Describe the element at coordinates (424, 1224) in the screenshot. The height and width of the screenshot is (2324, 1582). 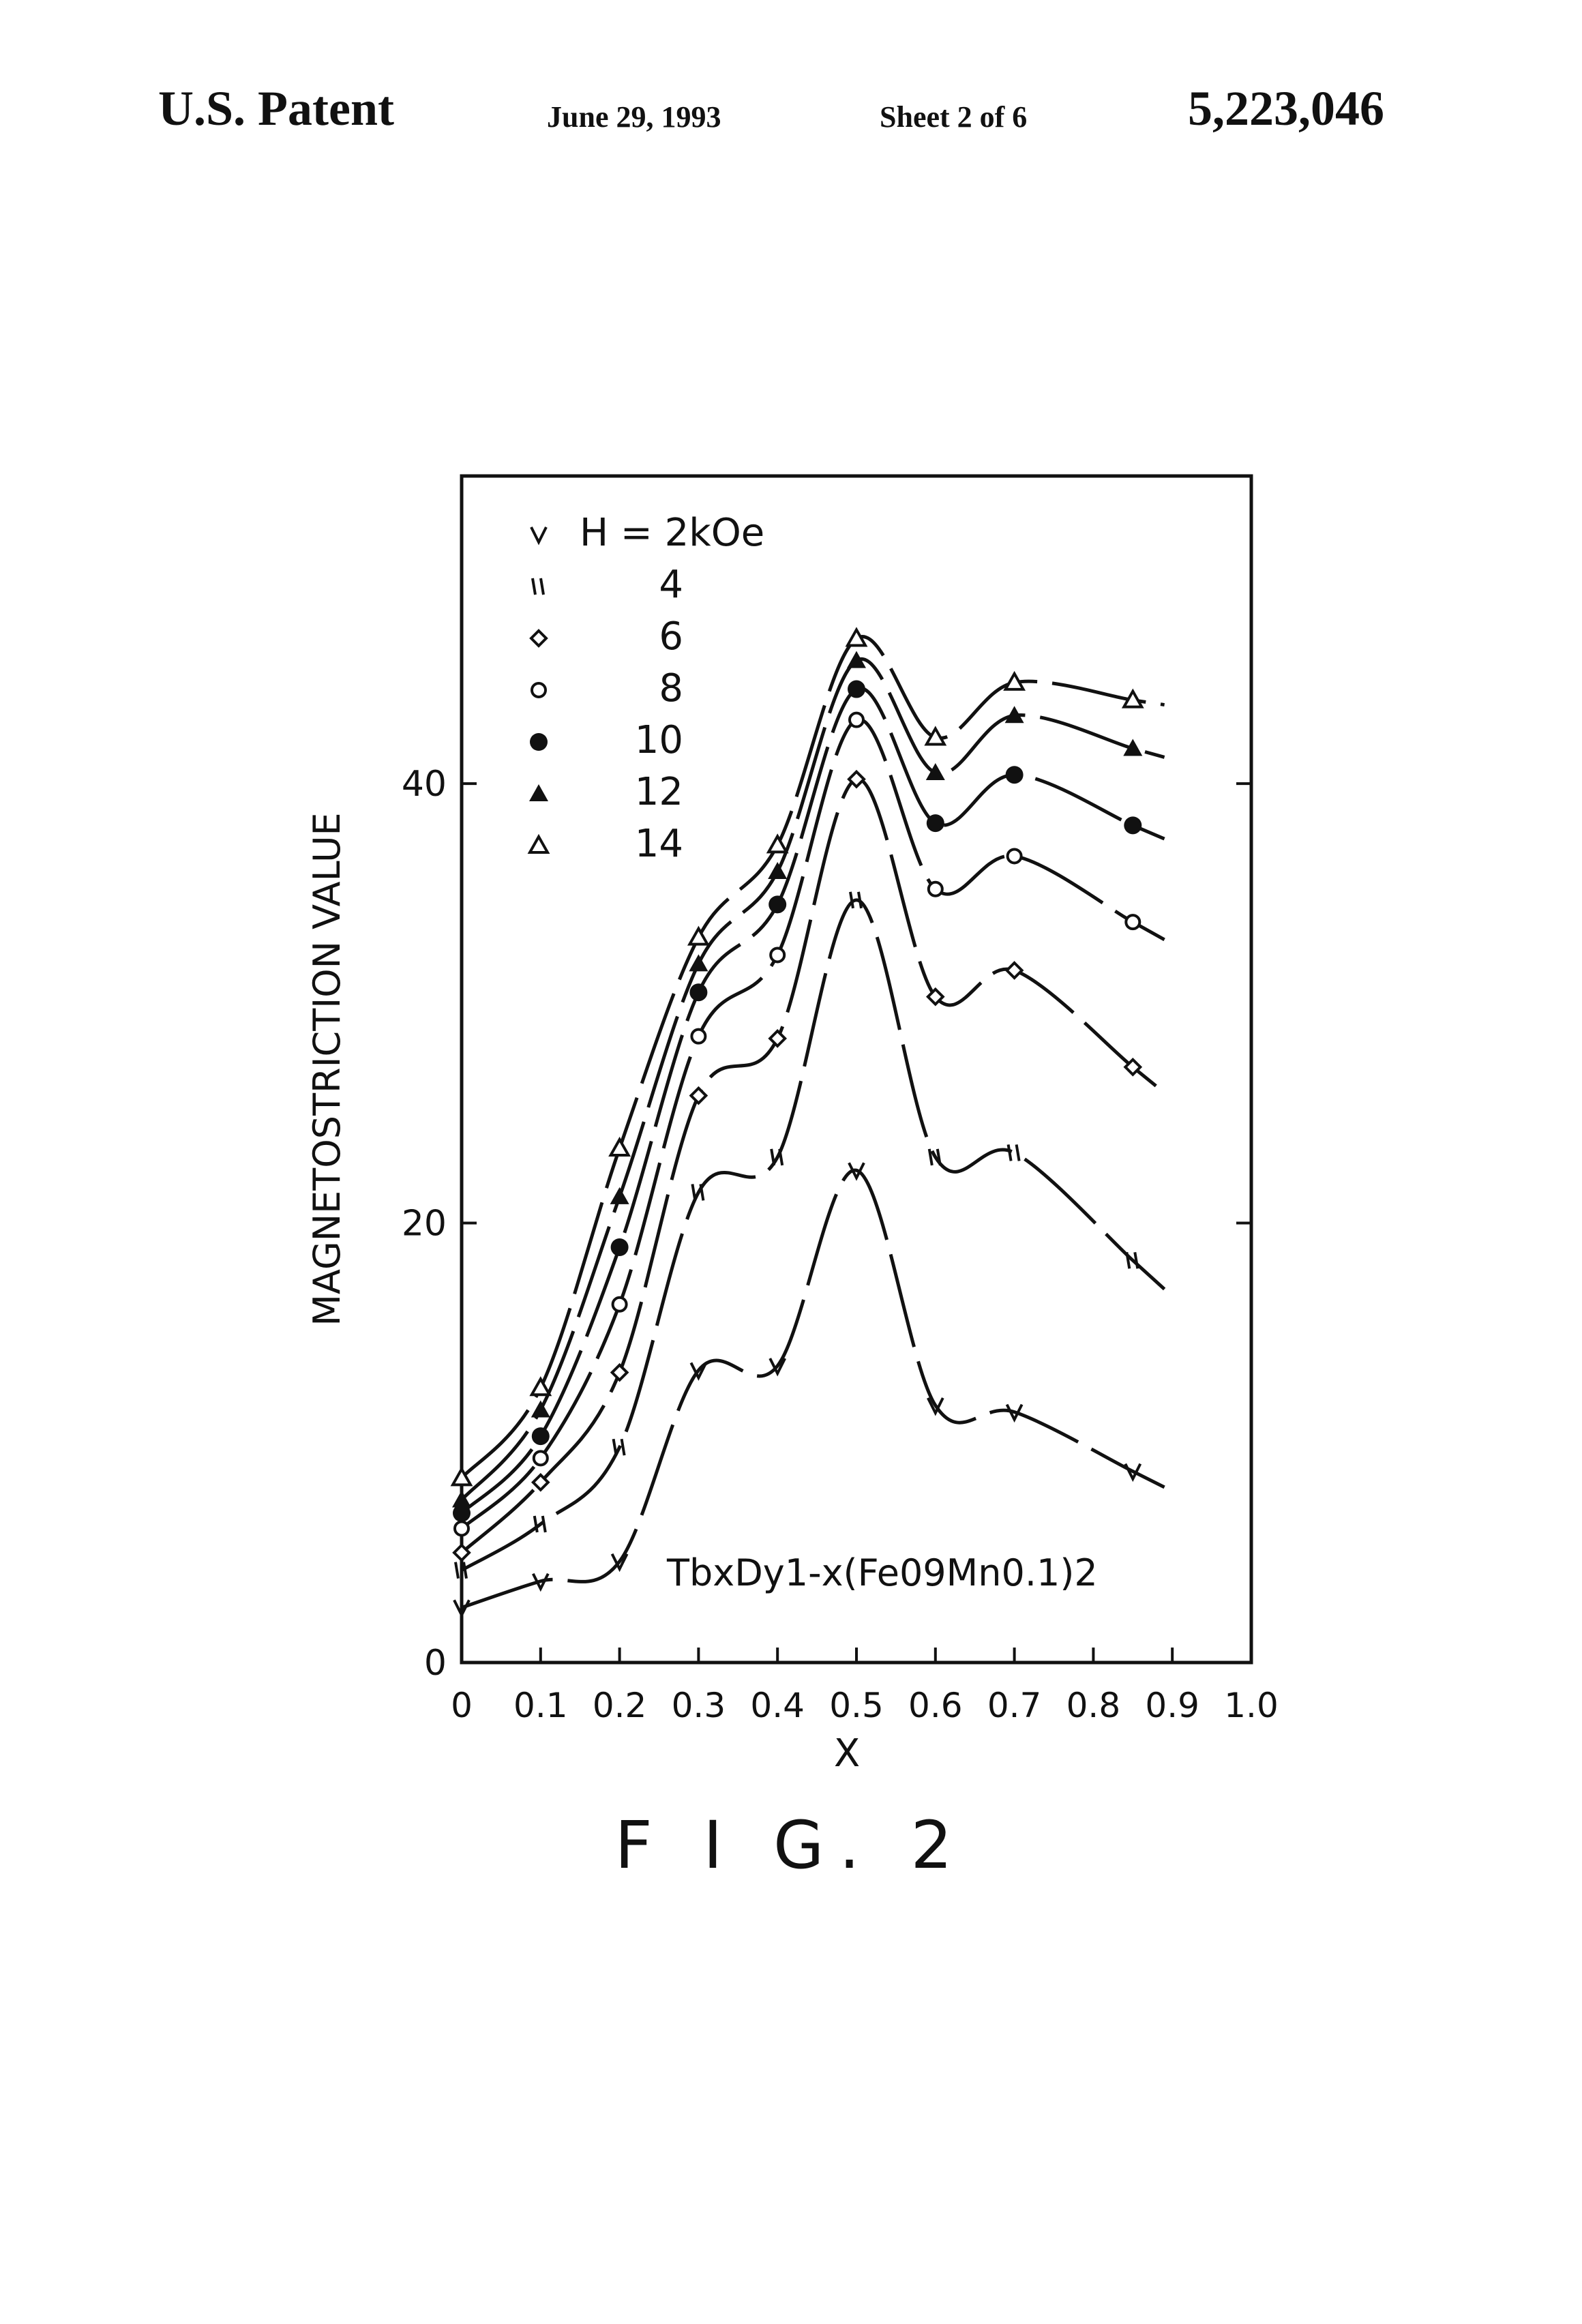
I see `y-tick-label: 20` at that location.